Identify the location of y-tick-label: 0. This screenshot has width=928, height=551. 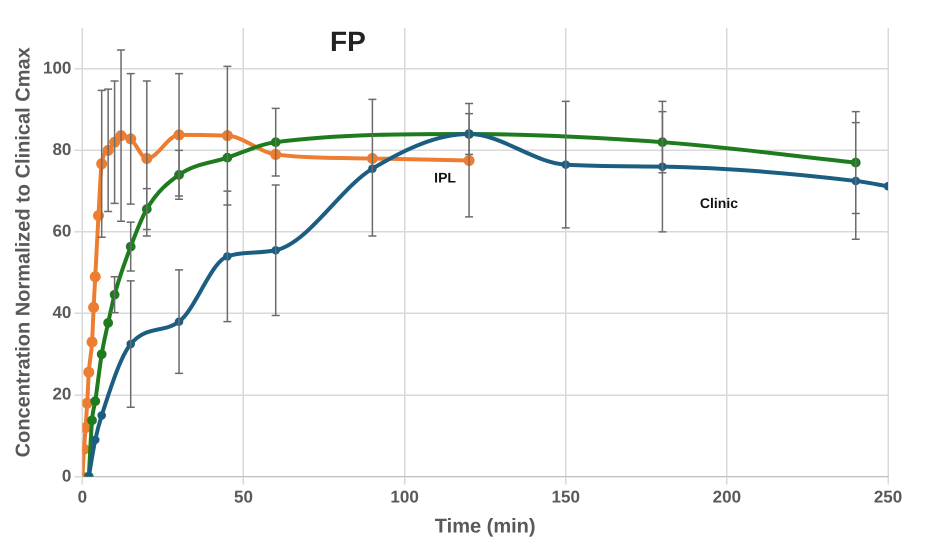
(67, 476).